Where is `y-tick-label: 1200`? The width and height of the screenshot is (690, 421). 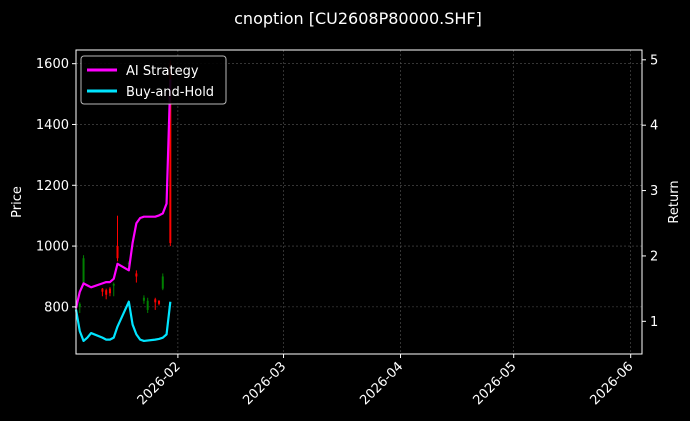
y-tick-label: 1200 is located at coordinates (52, 186).